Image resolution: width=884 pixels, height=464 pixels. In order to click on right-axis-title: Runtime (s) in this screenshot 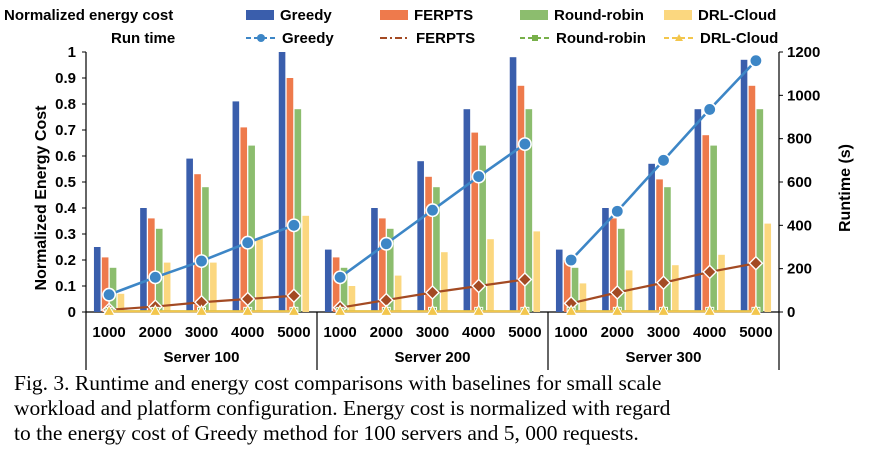, I will do `click(845, 188)`.